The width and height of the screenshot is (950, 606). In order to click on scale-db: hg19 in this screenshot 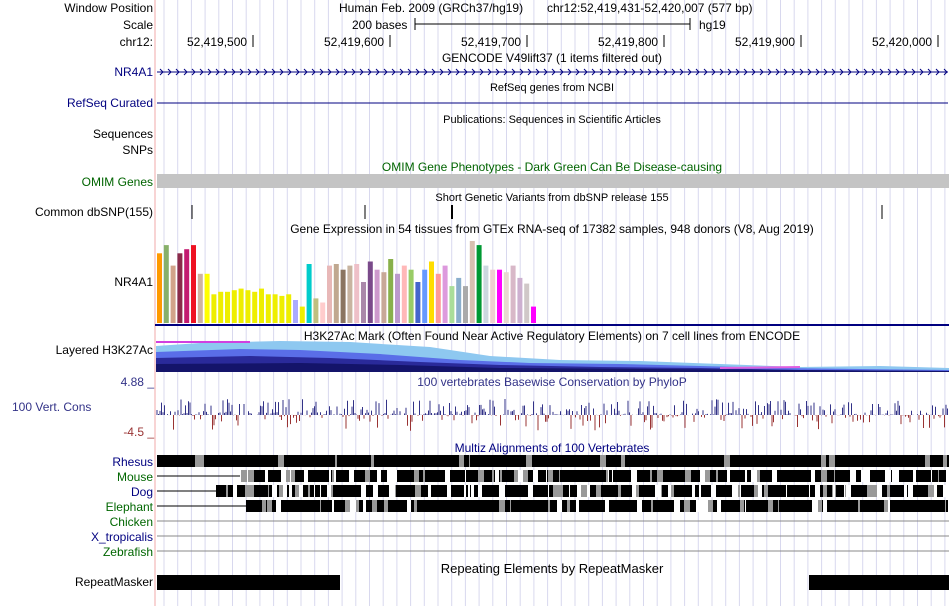, I will do `click(712, 25)`.